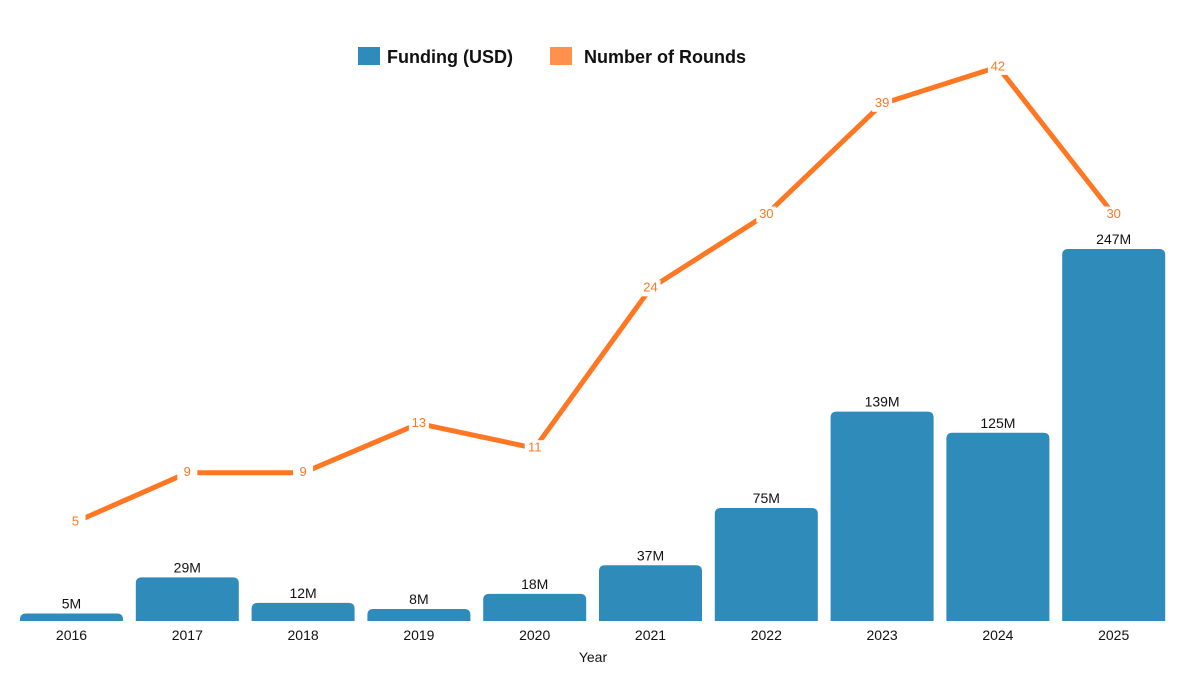  What do you see at coordinates (187, 635) in the screenshot?
I see `x-tick-2017: 2017` at bounding box center [187, 635].